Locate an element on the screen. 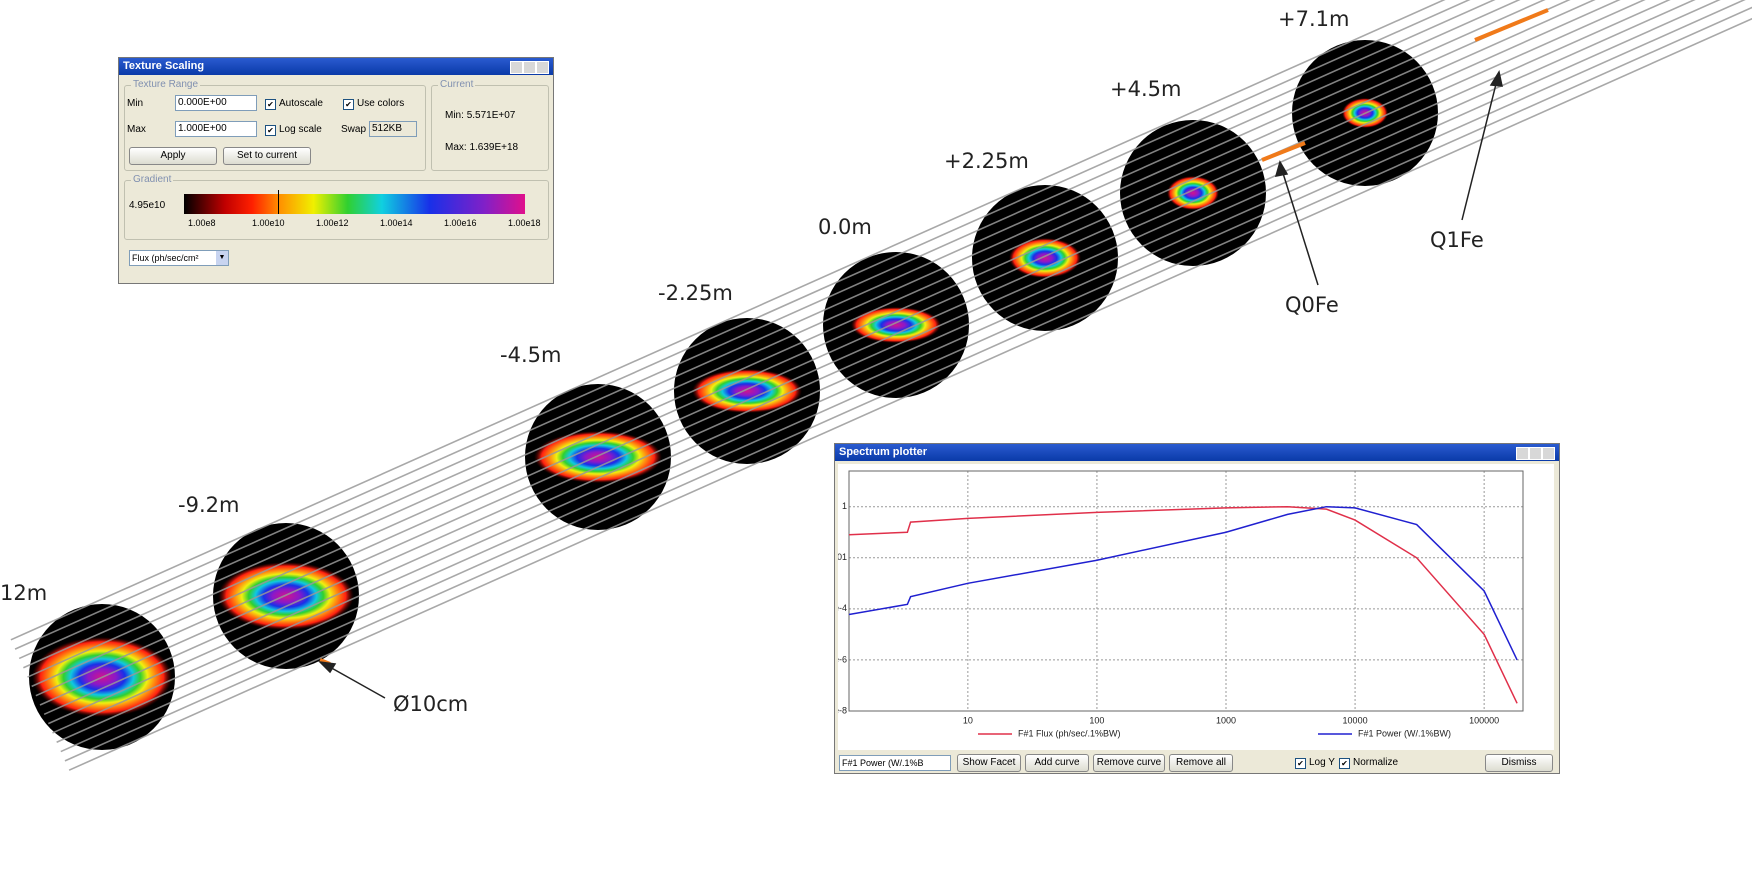 The width and height of the screenshot is (1752, 873). x-tick-label: 10 is located at coordinates (968, 720).